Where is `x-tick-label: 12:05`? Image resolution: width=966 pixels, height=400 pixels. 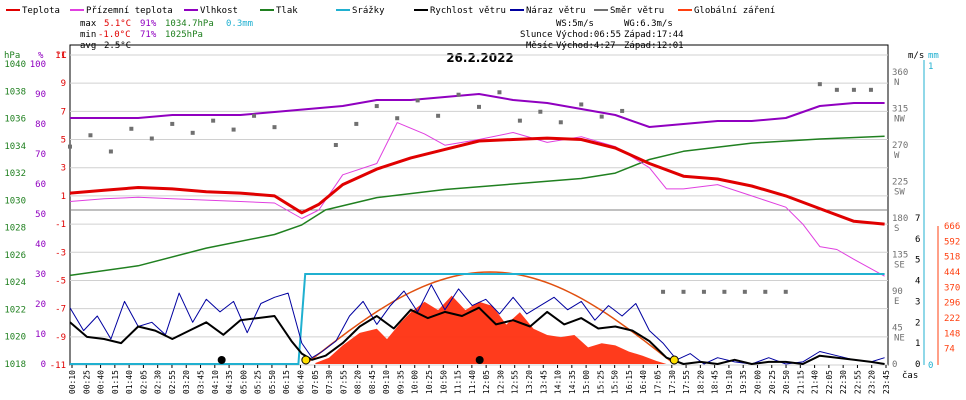
x-tick-label: 12:05 is located at coordinates (486, 382).